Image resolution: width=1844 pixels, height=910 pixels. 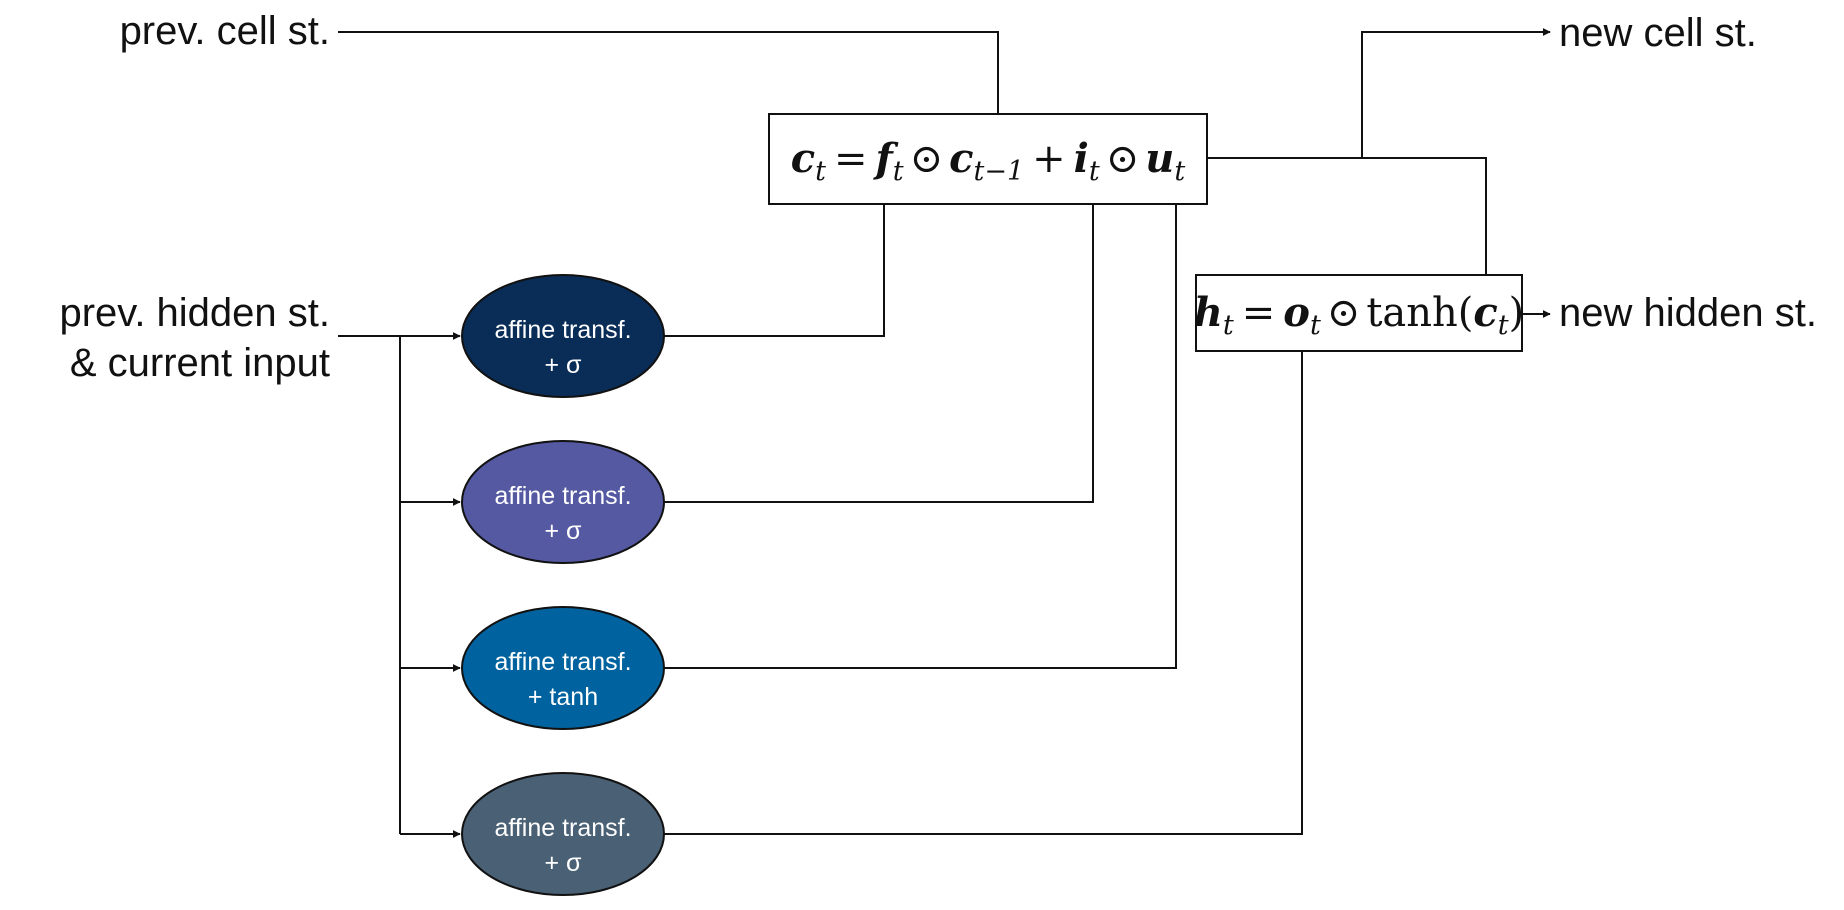 What do you see at coordinates (564, 365) in the screenshot?
I see `forget-gate-activation: + σ` at bounding box center [564, 365].